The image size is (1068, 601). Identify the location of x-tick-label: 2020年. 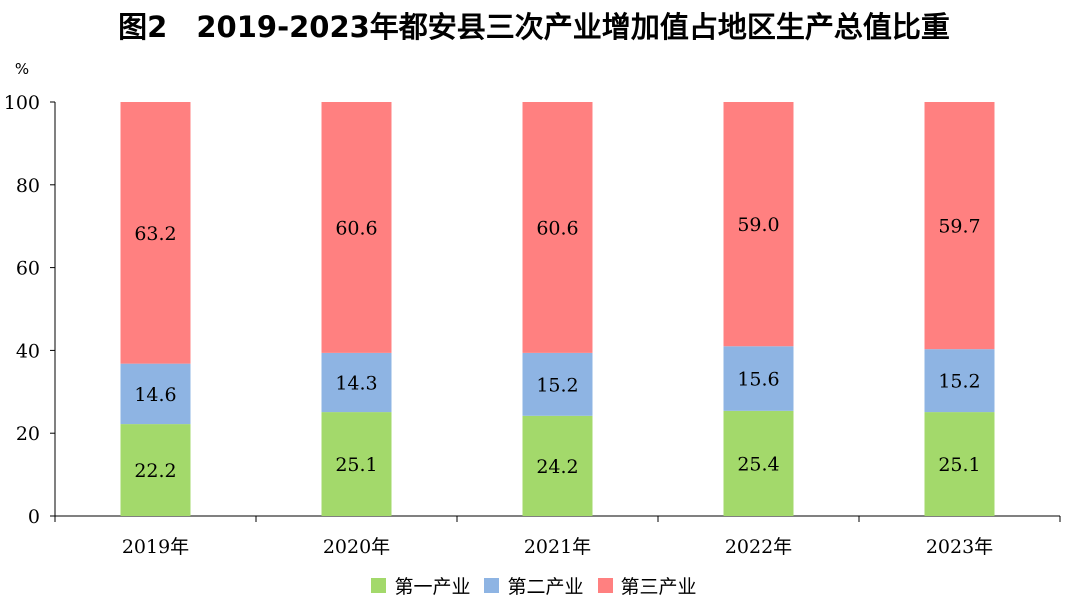
(356, 547).